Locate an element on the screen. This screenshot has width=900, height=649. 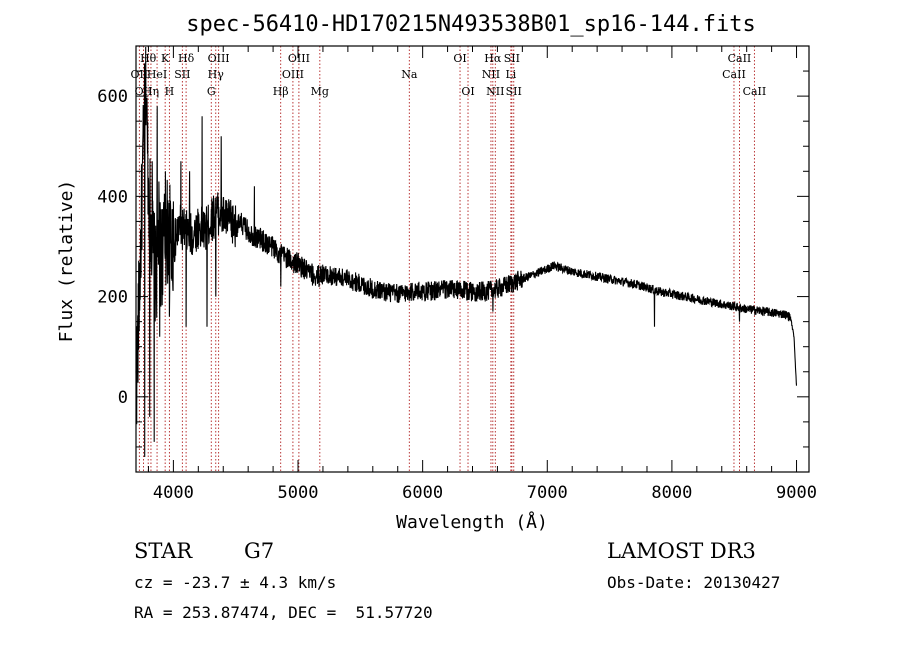
x-tick-label: 4000 is located at coordinates (173, 493).